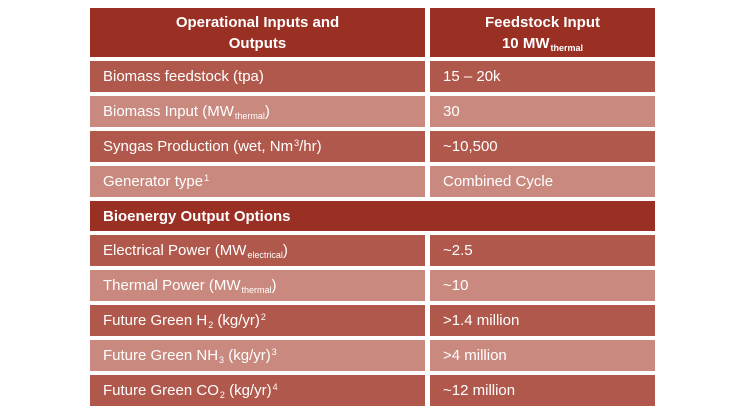 The image size is (747, 420). I want to click on table-row-future-green-co2: Future Green CO2 (kg/yr)4 ~12 million, so click(372, 390).